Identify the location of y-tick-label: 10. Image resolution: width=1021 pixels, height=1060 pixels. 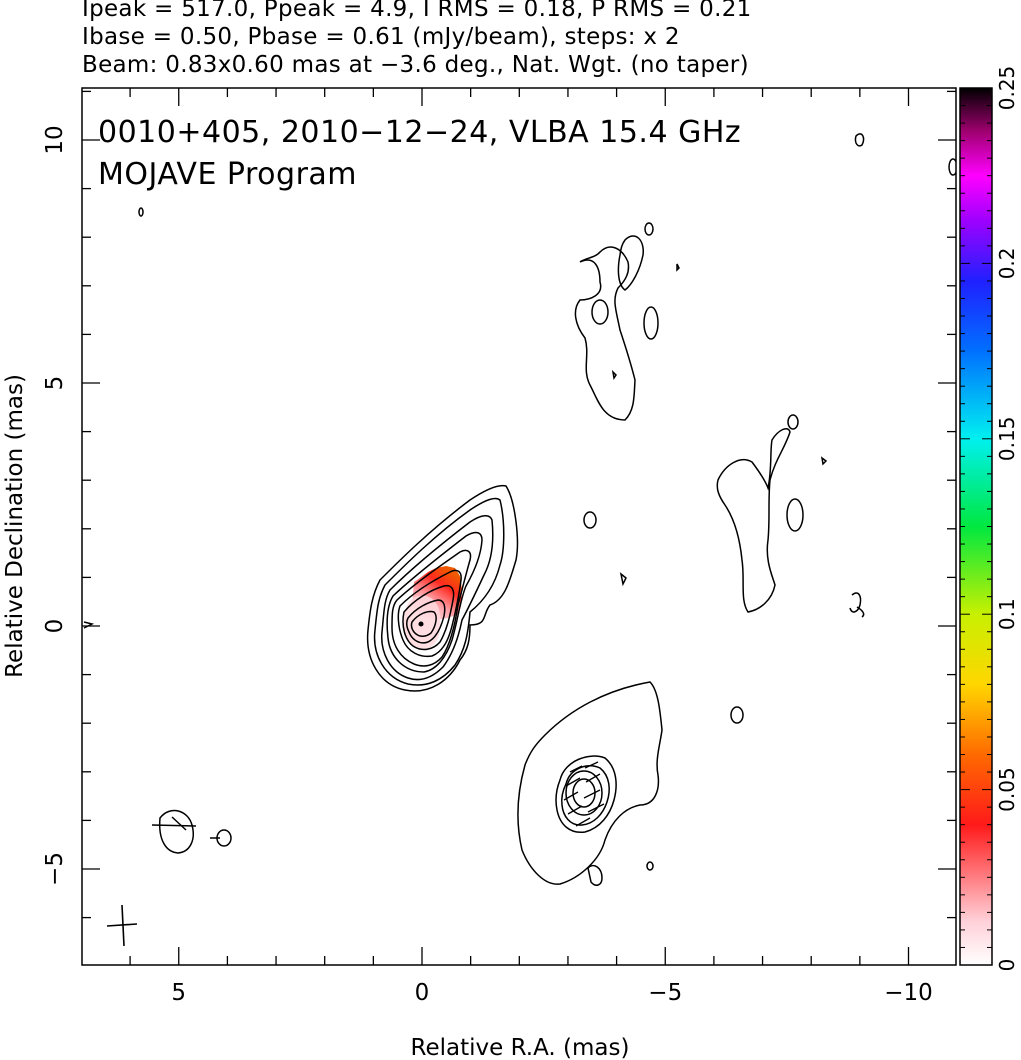
(55, 139).